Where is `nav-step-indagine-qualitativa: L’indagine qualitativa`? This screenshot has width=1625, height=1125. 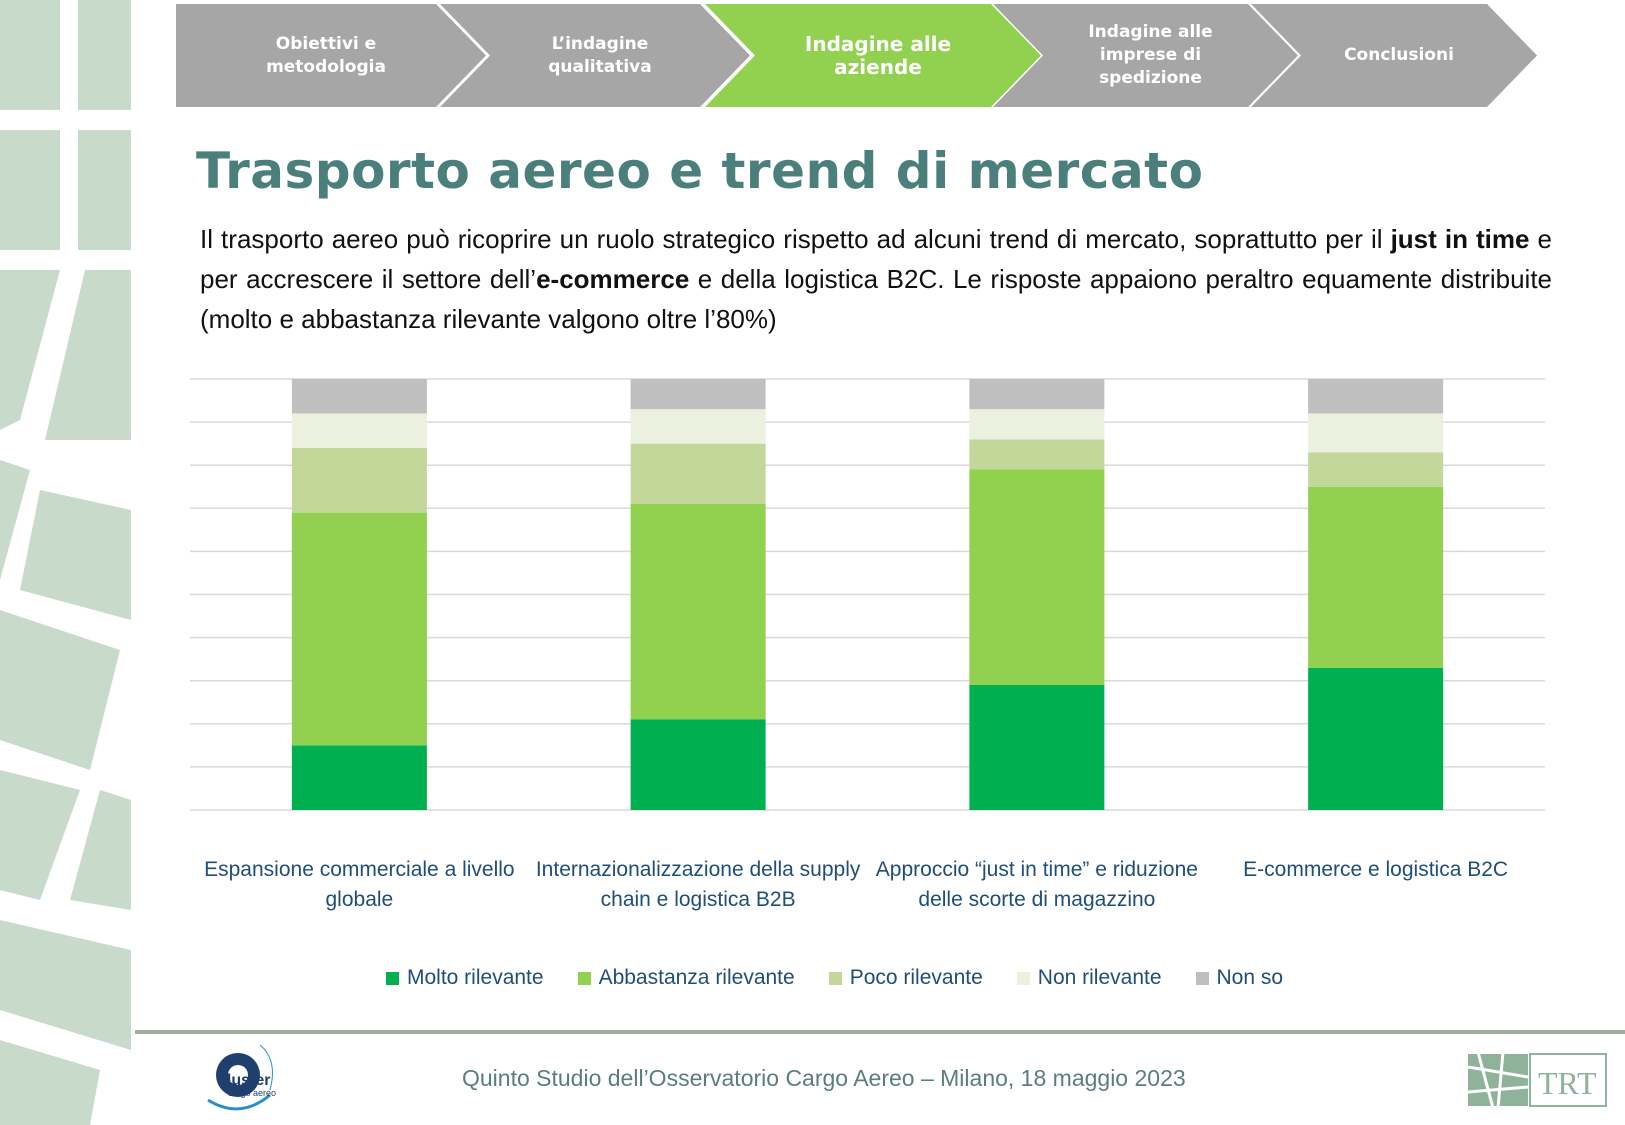 nav-step-indagine-qualitativa: L’indagine qualitativa is located at coordinates (595, 55).